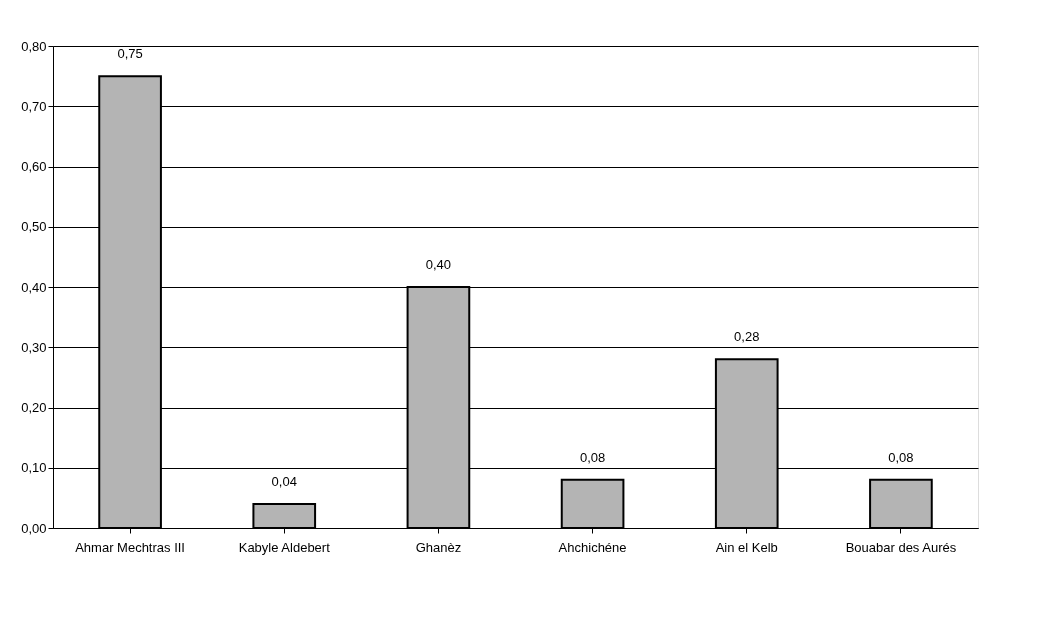 The image size is (1046, 618). What do you see at coordinates (34, 287) in the screenshot?
I see `y-tick-label: 0,40` at bounding box center [34, 287].